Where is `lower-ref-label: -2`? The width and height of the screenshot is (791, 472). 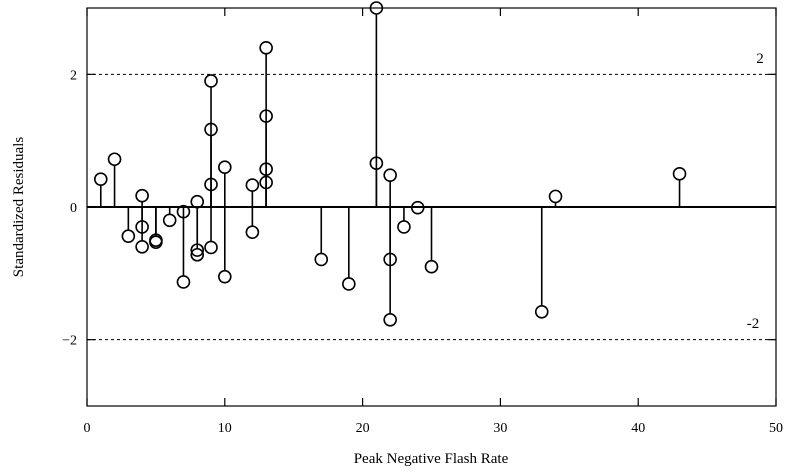
lower-ref-label: -2 is located at coordinates (753, 324).